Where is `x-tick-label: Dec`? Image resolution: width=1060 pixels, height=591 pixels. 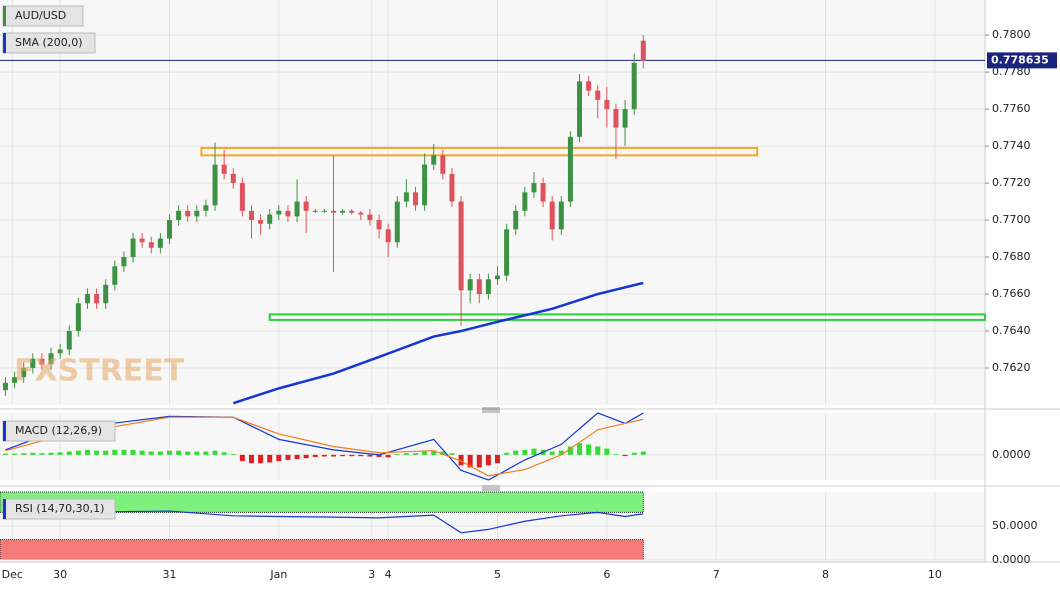
x-tick-label: Dec is located at coordinates (12, 574).